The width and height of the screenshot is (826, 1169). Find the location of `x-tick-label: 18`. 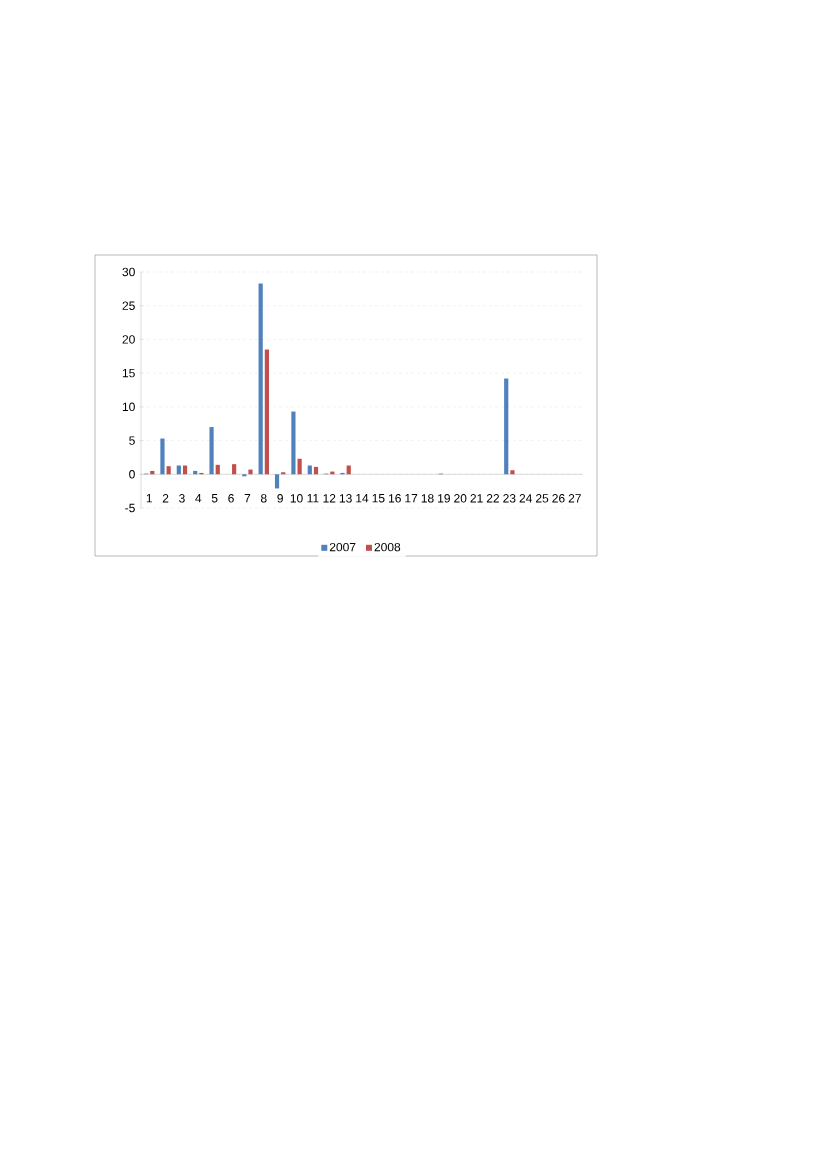

x-tick-label: 18 is located at coordinates (427, 498).